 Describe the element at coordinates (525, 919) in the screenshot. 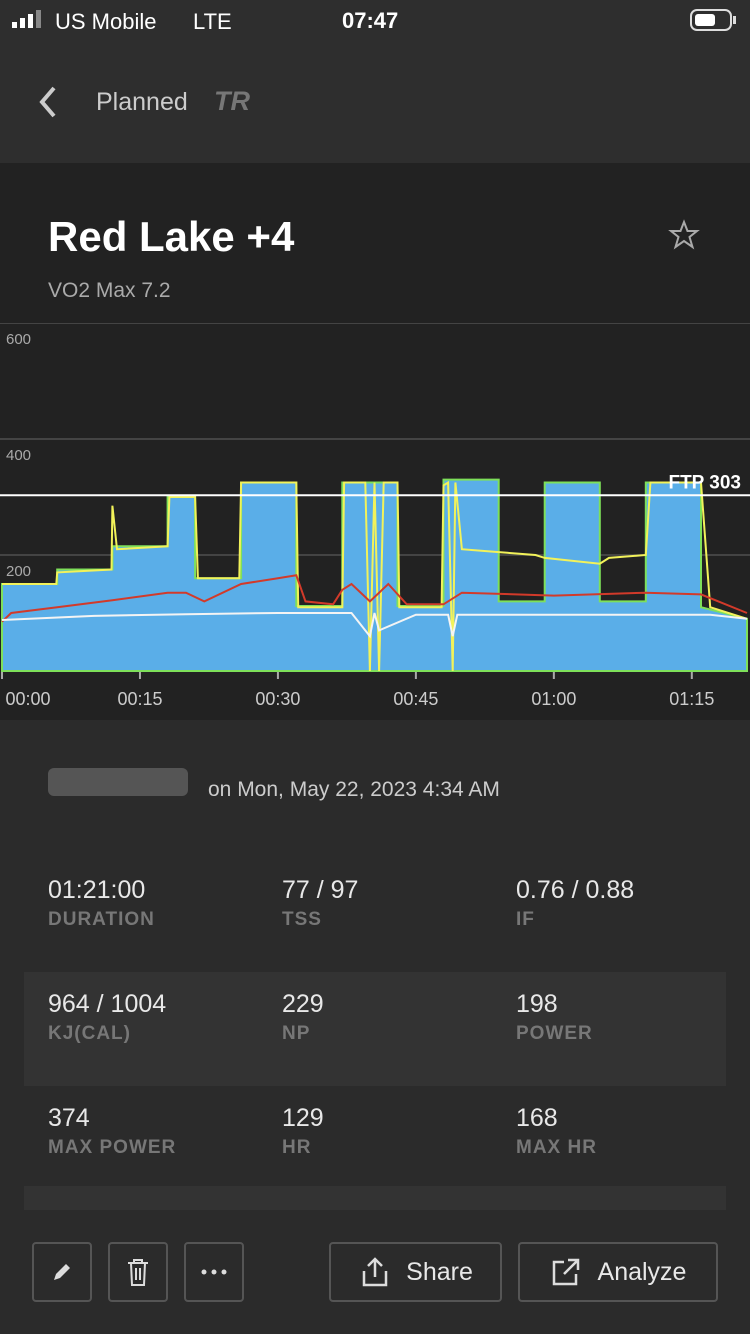

I see `stat-label: IF` at that location.